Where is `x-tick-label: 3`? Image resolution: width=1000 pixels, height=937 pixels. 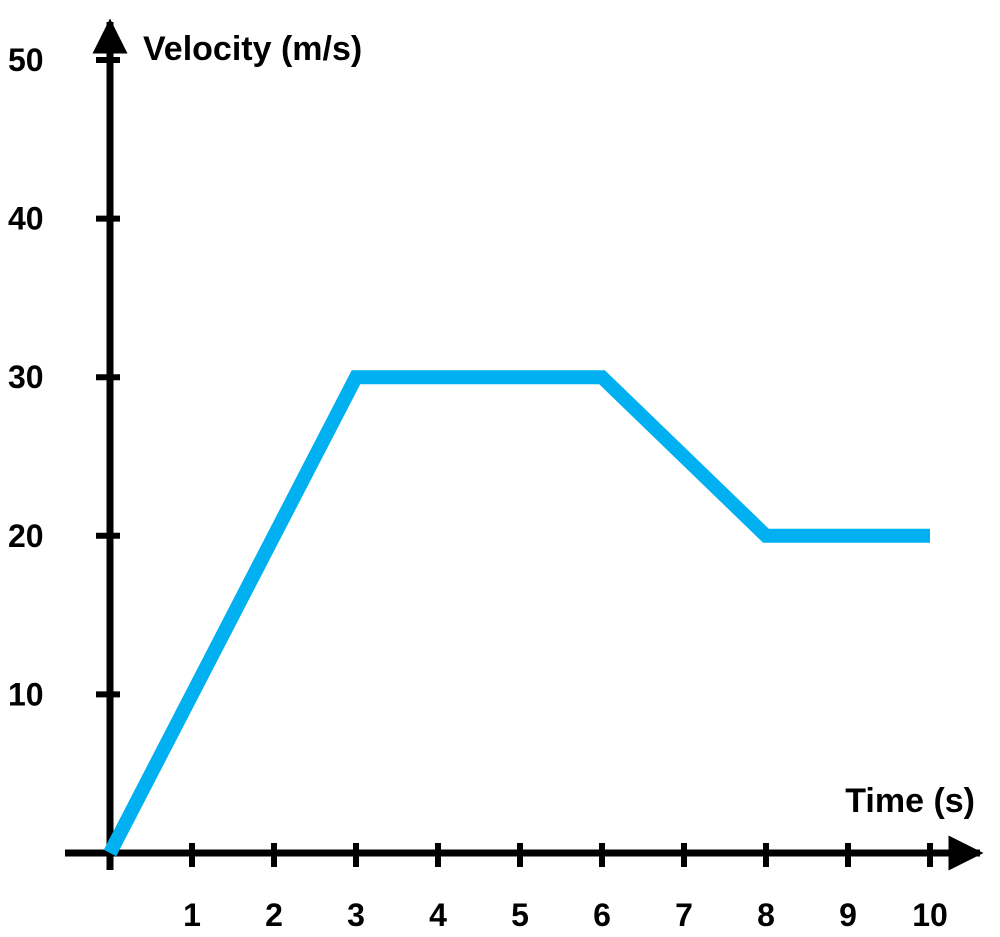 x-tick-label: 3 is located at coordinates (356, 915).